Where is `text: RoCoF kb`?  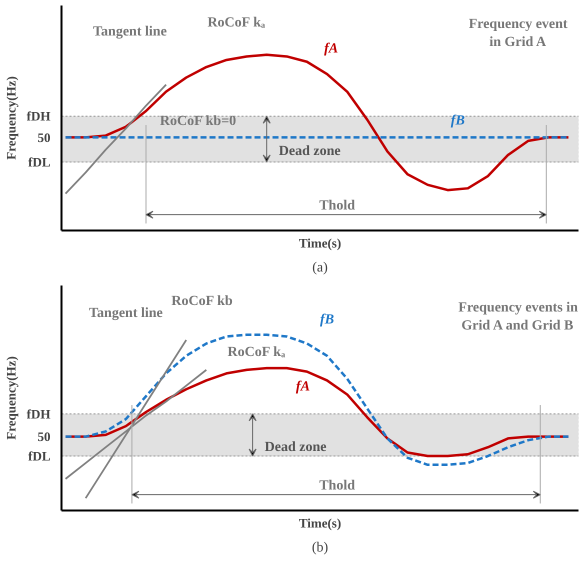 text: RoCoF kb is located at coordinates (202, 301).